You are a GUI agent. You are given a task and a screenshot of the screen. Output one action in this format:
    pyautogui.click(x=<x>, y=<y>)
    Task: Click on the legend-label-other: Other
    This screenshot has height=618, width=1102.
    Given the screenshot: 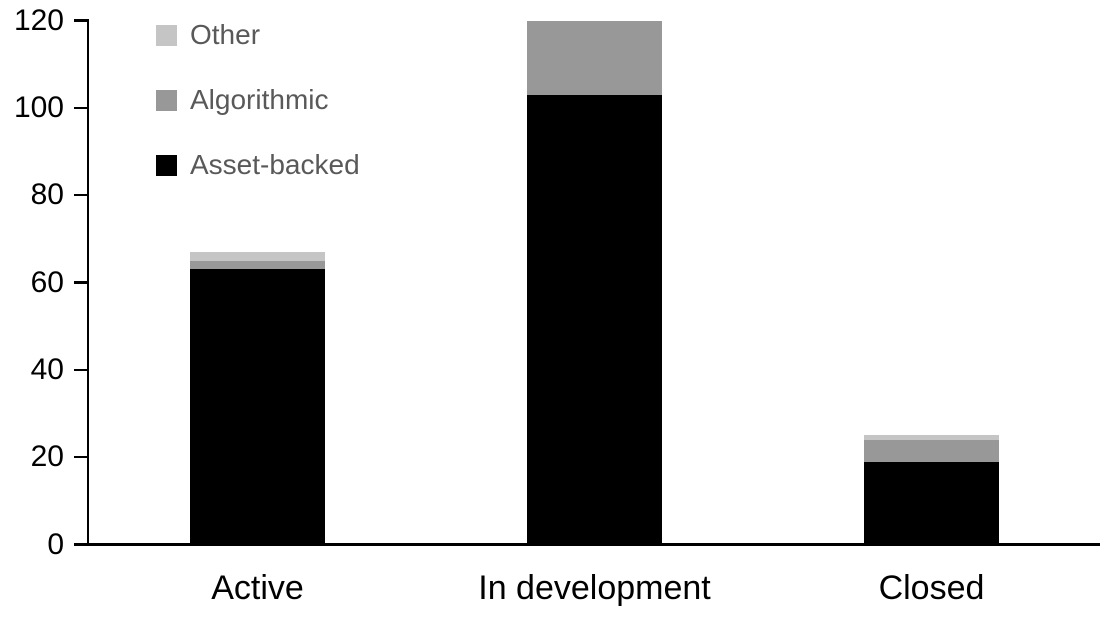 What is the action you would take?
    pyautogui.click(x=225, y=34)
    